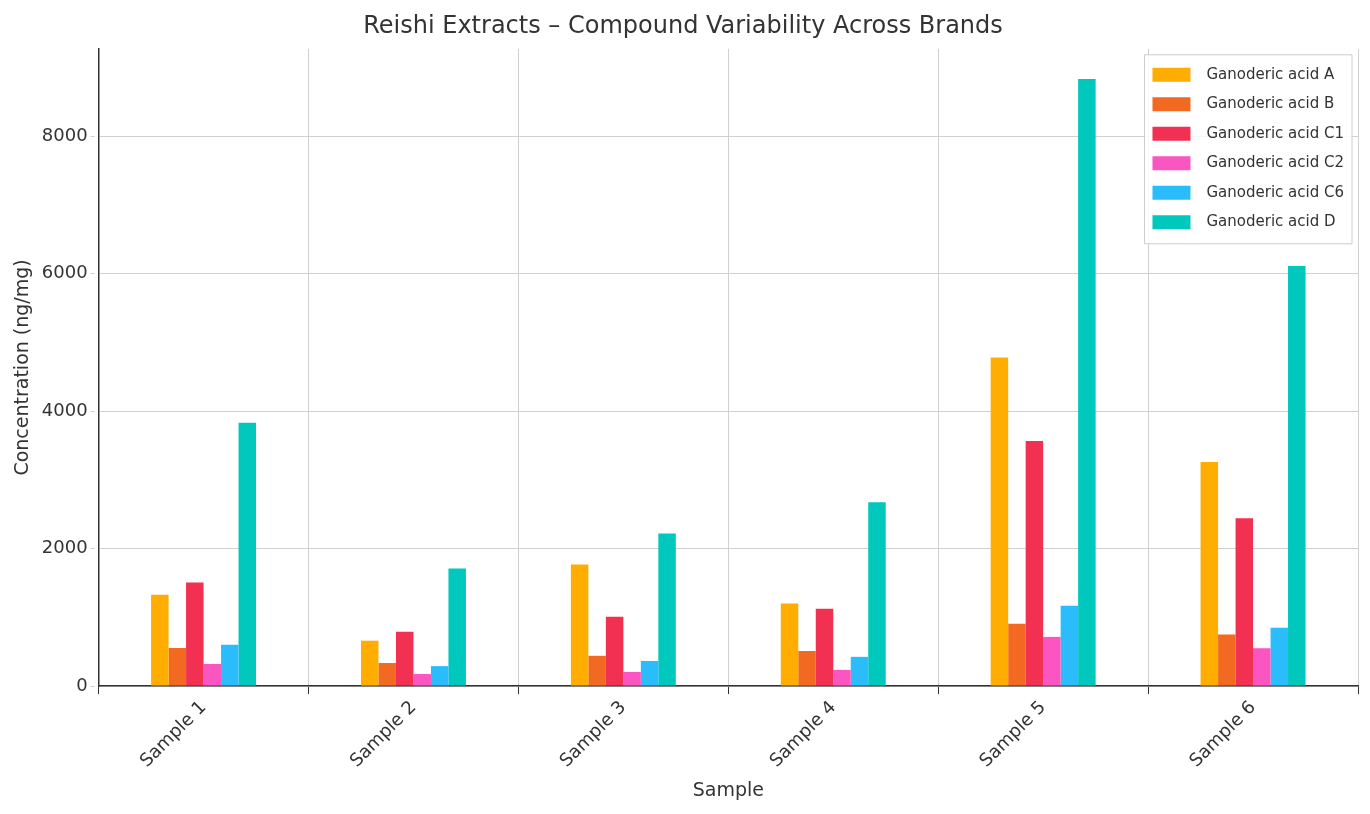 This screenshot has width=1370, height=814. What do you see at coordinates (728, 788) in the screenshot?
I see `x-axis-title: Sample` at bounding box center [728, 788].